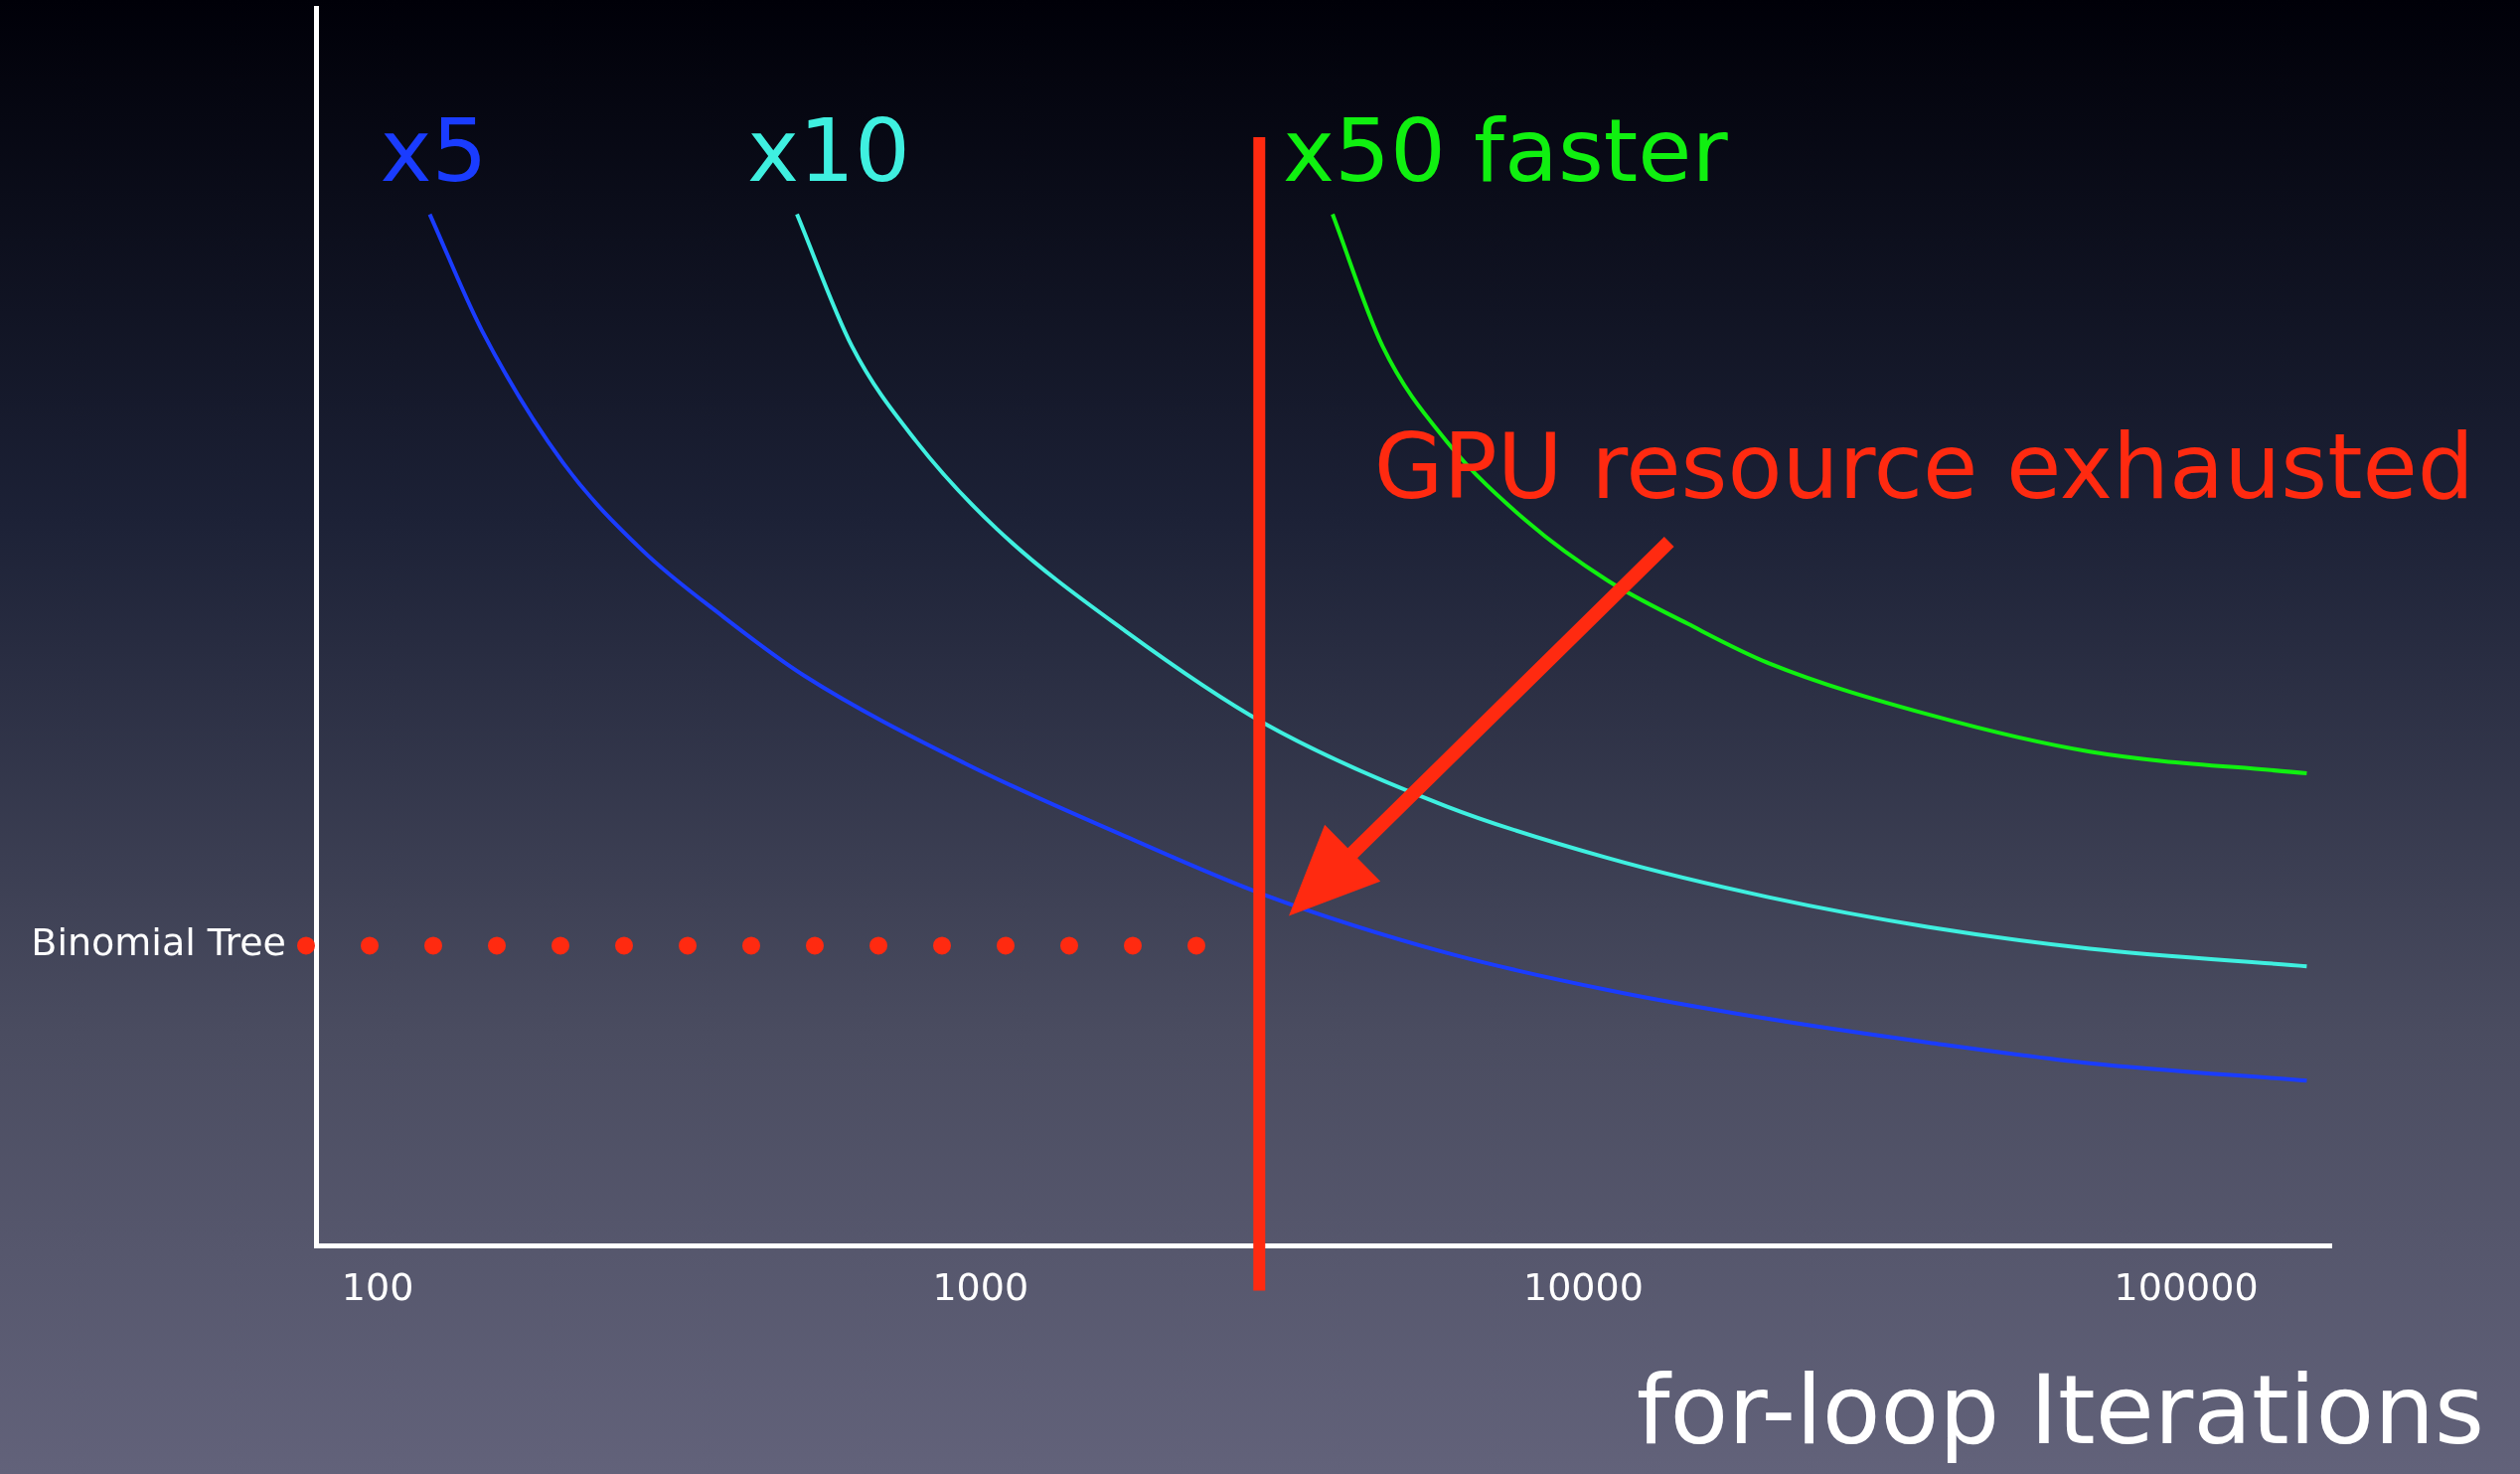 This screenshot has height=1474, width=2520. I want to click on ref-line-label: Binomial Tree, so click(158, 942).